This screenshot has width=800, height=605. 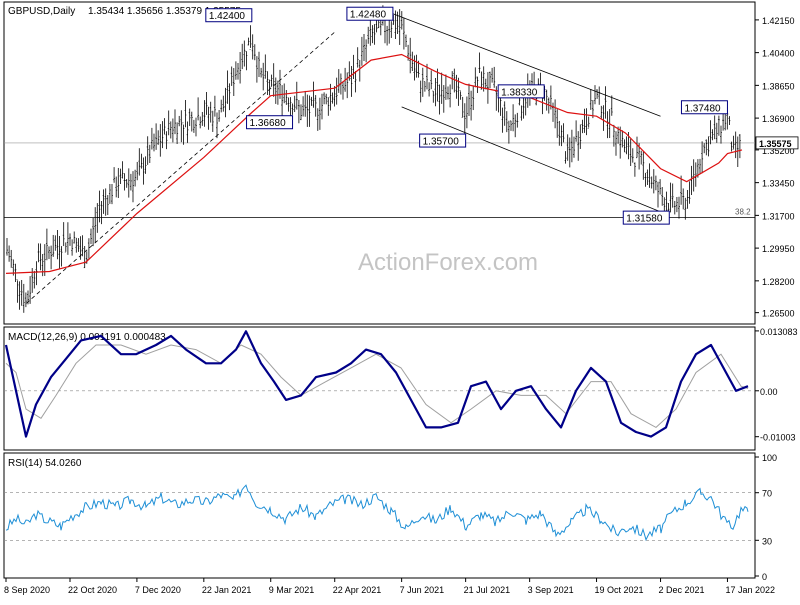 I want to click on price-tick-label: 1.28200, so click(x=778, y=282).